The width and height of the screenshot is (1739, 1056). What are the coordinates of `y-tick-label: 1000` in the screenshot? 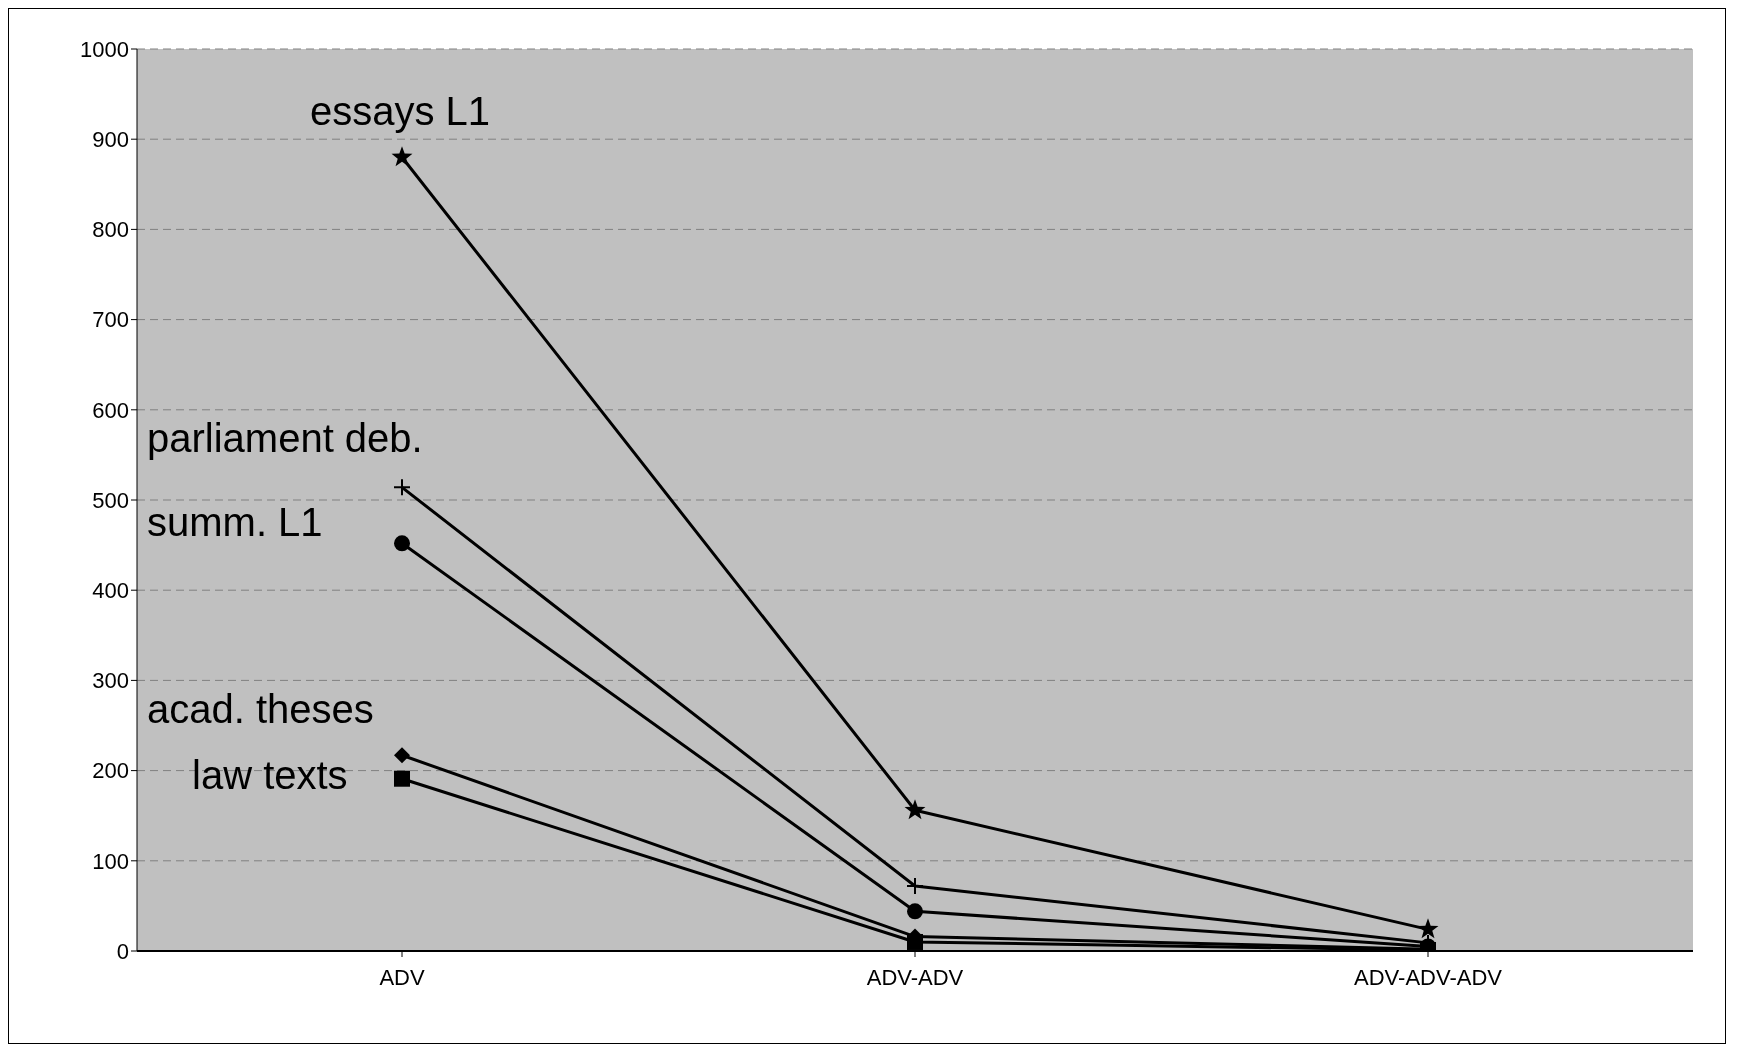 It's located at (104, 49).